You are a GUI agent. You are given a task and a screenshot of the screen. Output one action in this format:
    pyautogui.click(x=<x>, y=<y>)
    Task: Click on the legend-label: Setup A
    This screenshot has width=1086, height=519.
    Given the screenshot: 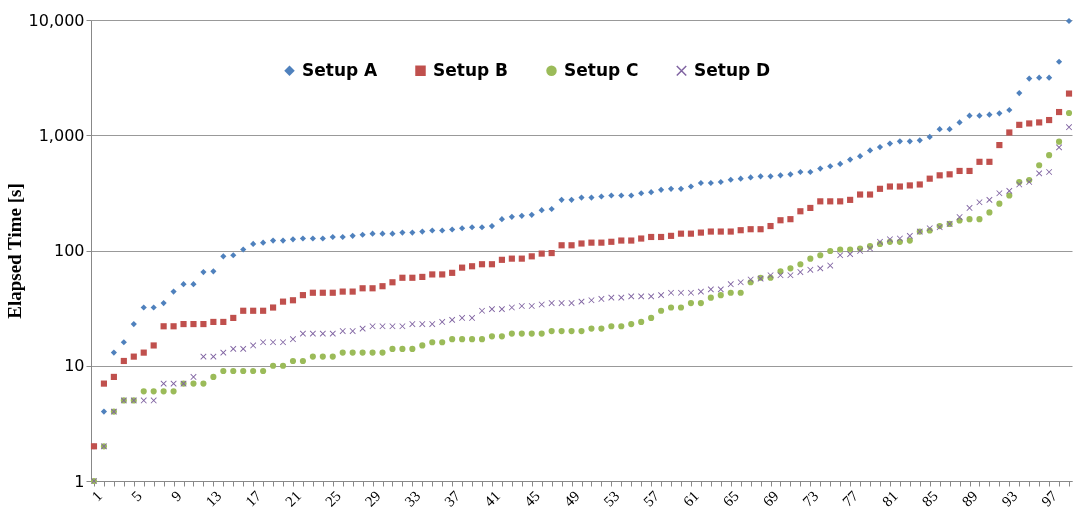 What is the action you would take?
    pyautogui.click(x=340, y=69)
    